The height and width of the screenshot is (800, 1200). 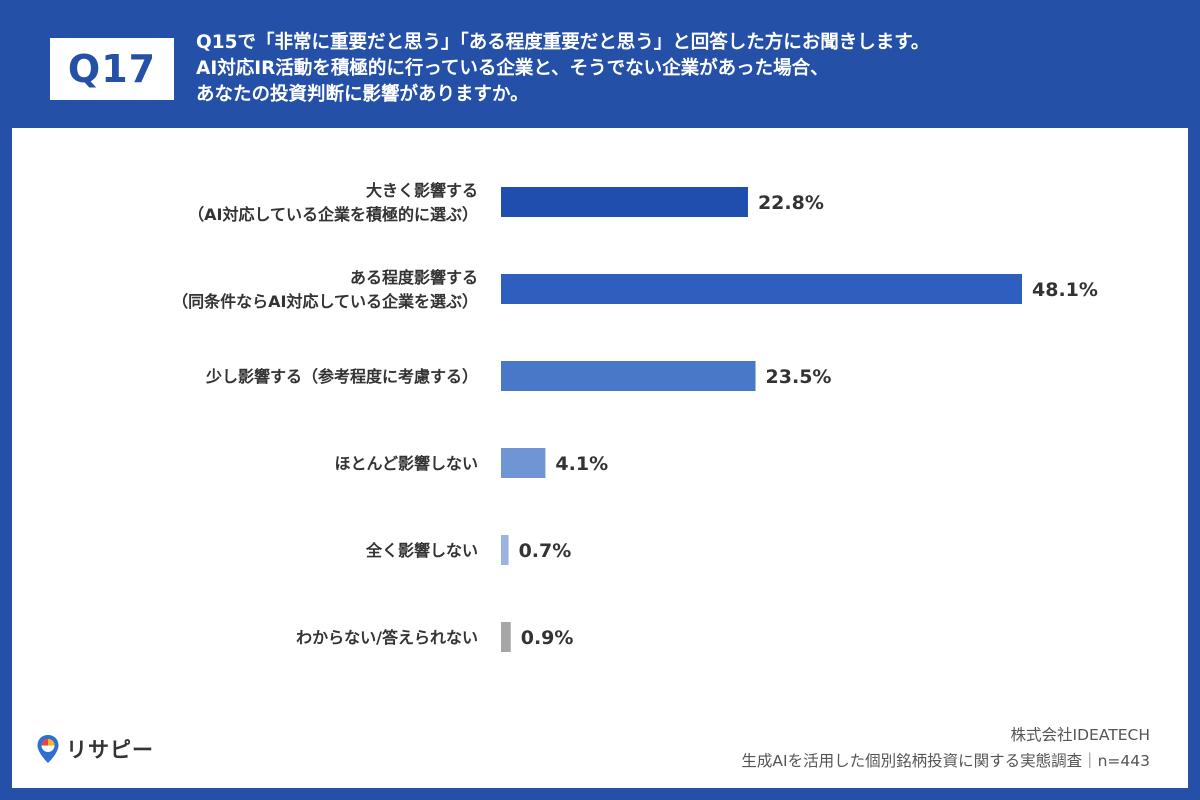 What do you see at coordinates (1080, 735) in the screenshot?
I see `company-name: 株式会社IDEATECH` at bounding box center [1080, 735].